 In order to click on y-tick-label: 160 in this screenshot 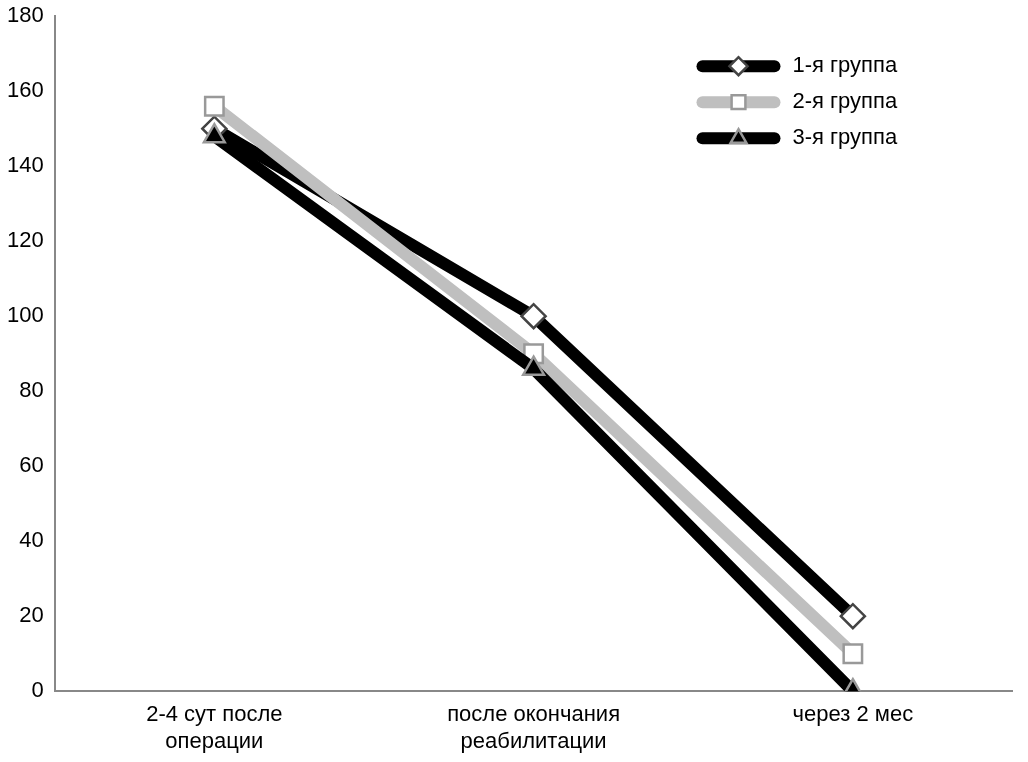, I will do `click(25, 90)`.